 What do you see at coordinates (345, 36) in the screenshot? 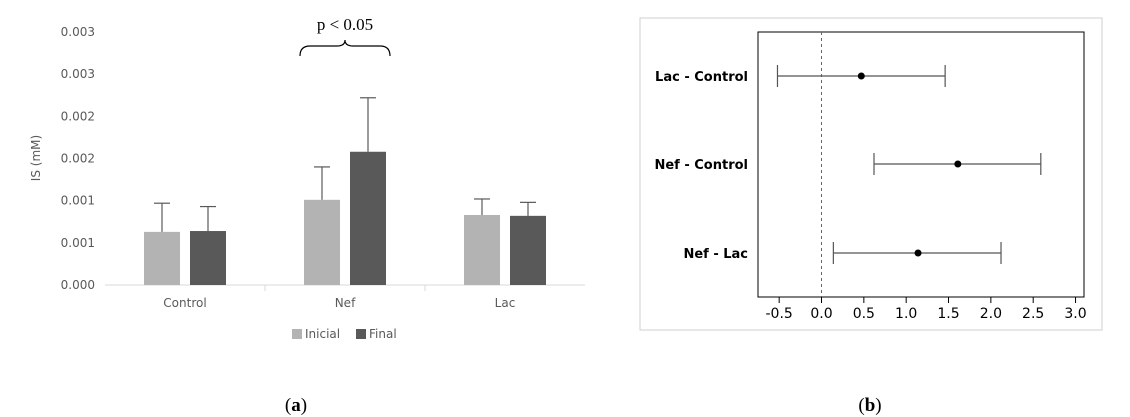
I see `significance-annotation: p < 0.05` at bounding box center [345, 36].